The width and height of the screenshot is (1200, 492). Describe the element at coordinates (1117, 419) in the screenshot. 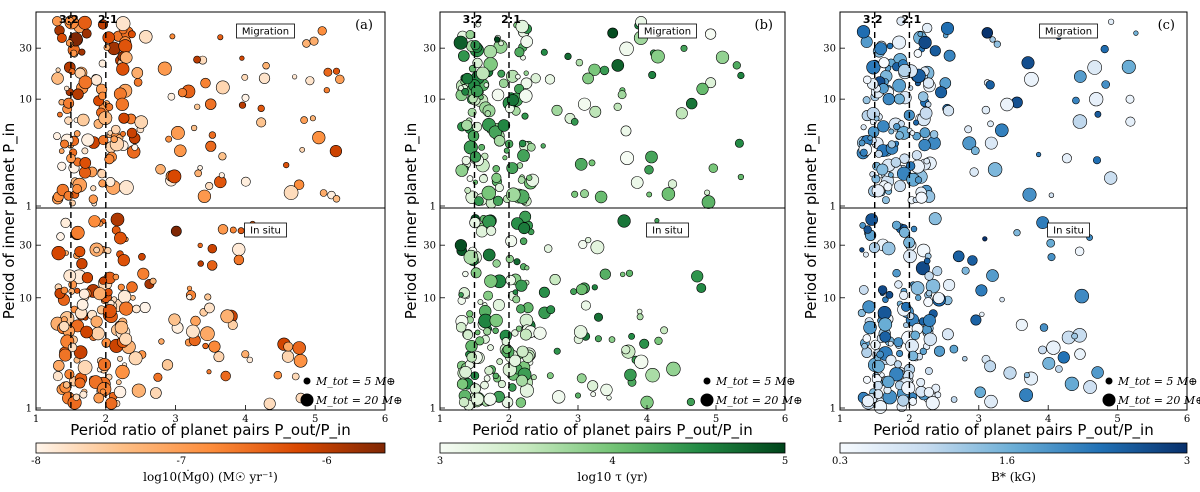

I see `x-tick-label: 5` at that location.